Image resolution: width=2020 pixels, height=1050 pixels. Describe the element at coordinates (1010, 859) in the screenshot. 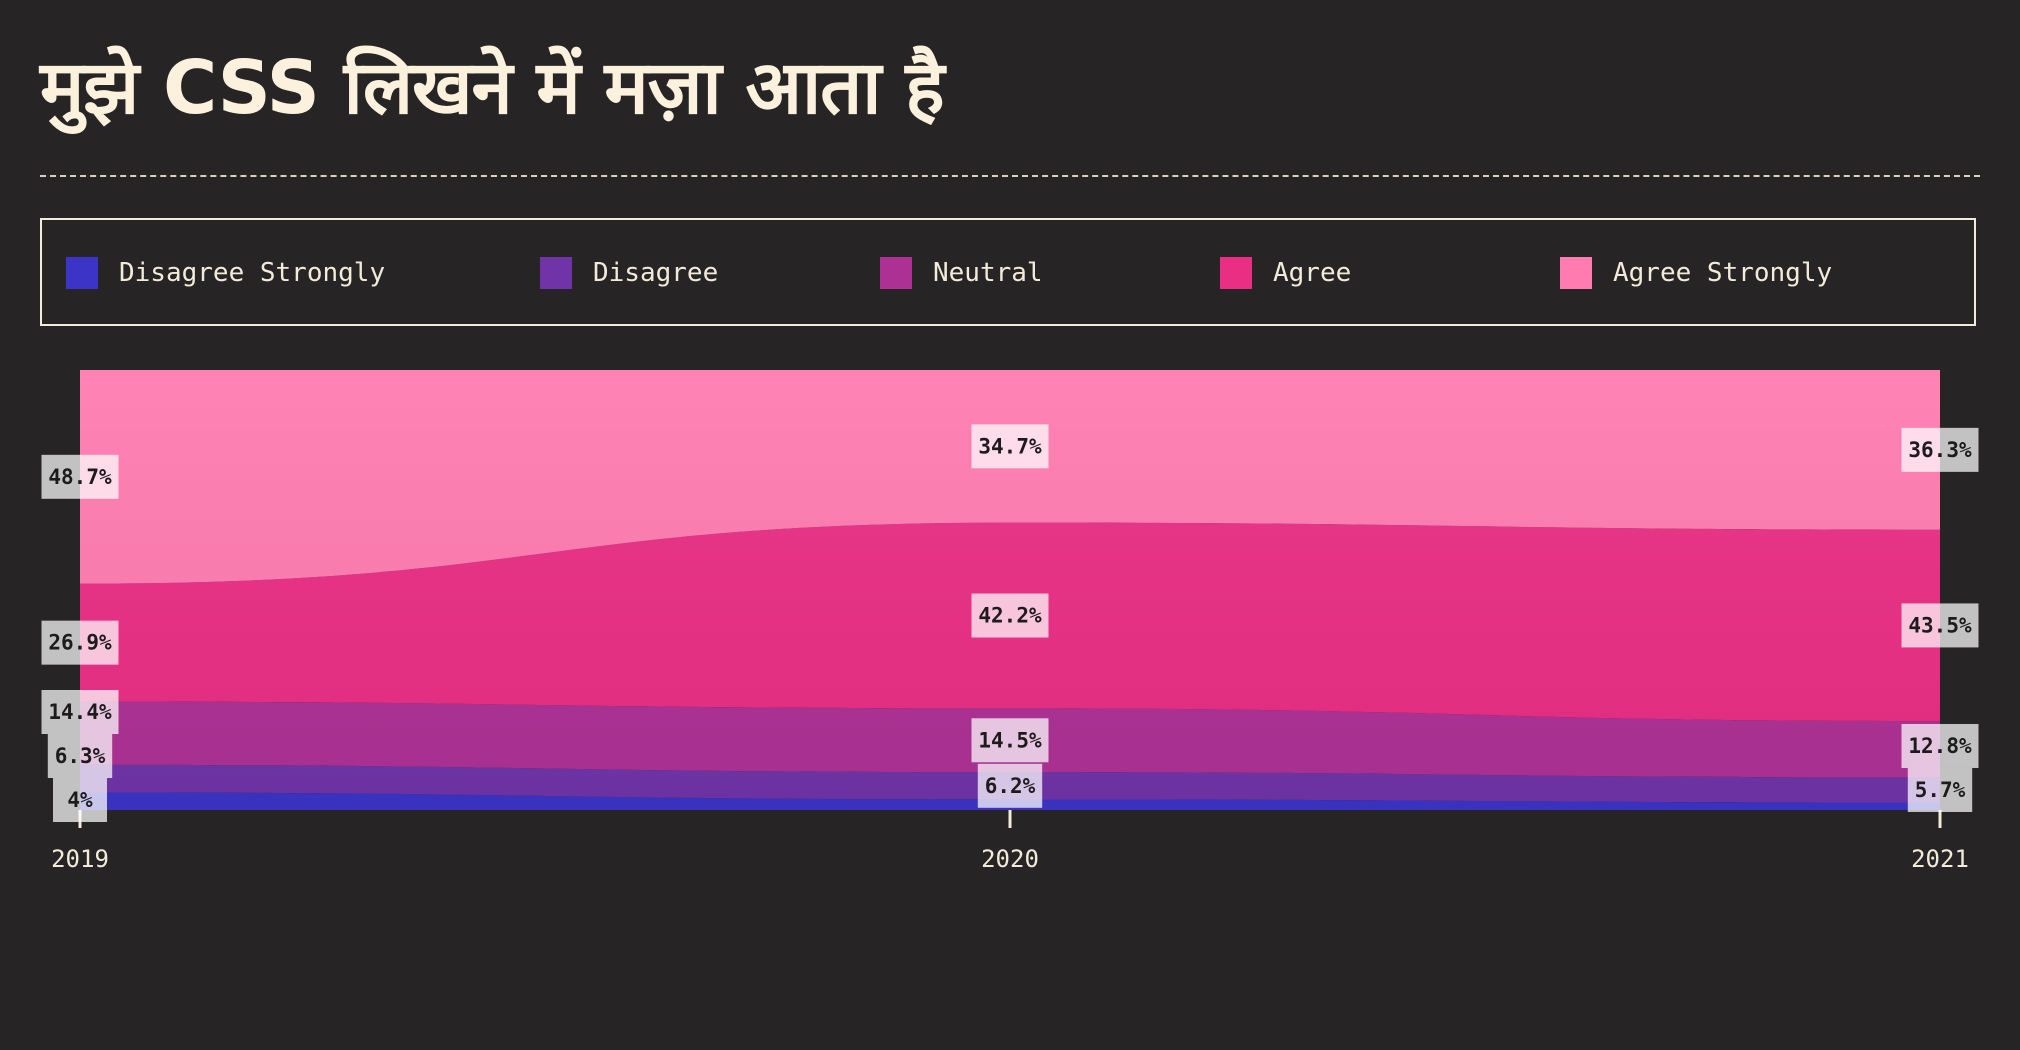

I see `x-tick-label: 2020` at that location.